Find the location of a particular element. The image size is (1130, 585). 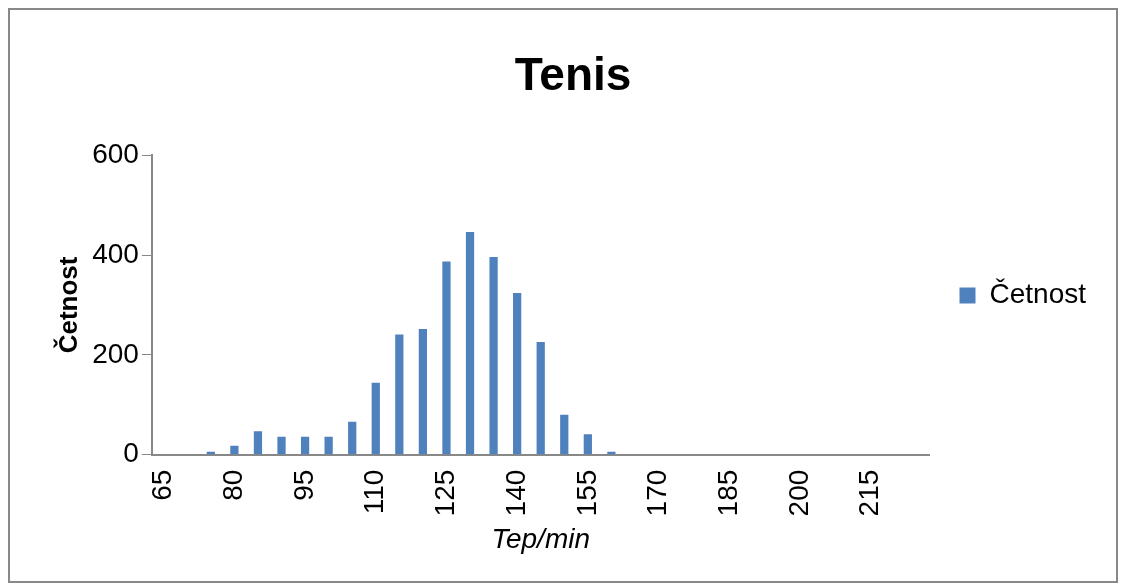

x-tick-label: 110 is located at coordinates (374, 492).